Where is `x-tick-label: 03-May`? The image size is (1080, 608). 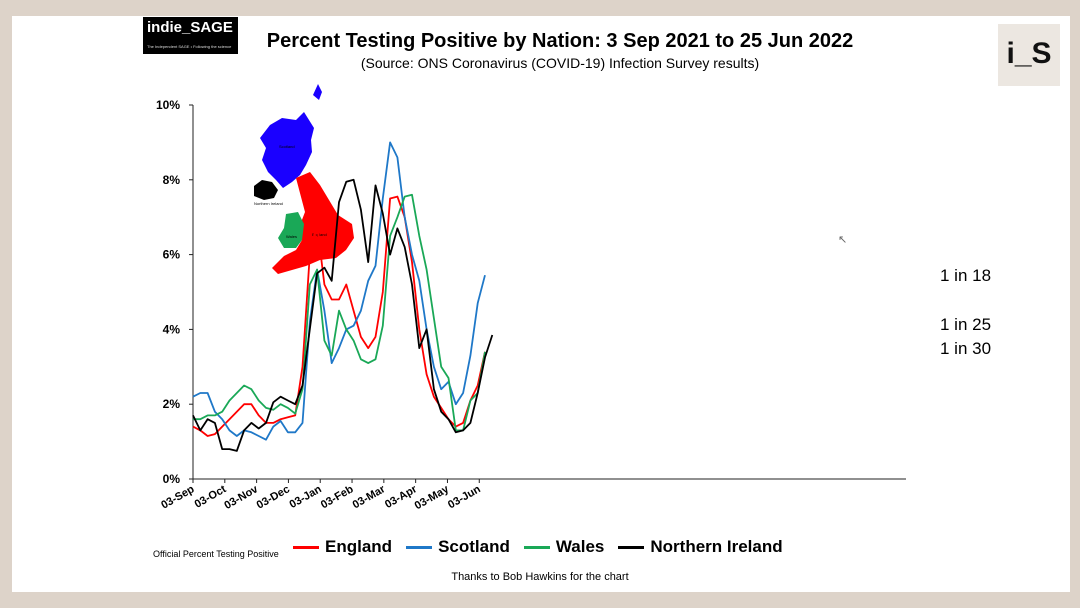
x-tick-label: 03-May is located at coordinates (432, 497).